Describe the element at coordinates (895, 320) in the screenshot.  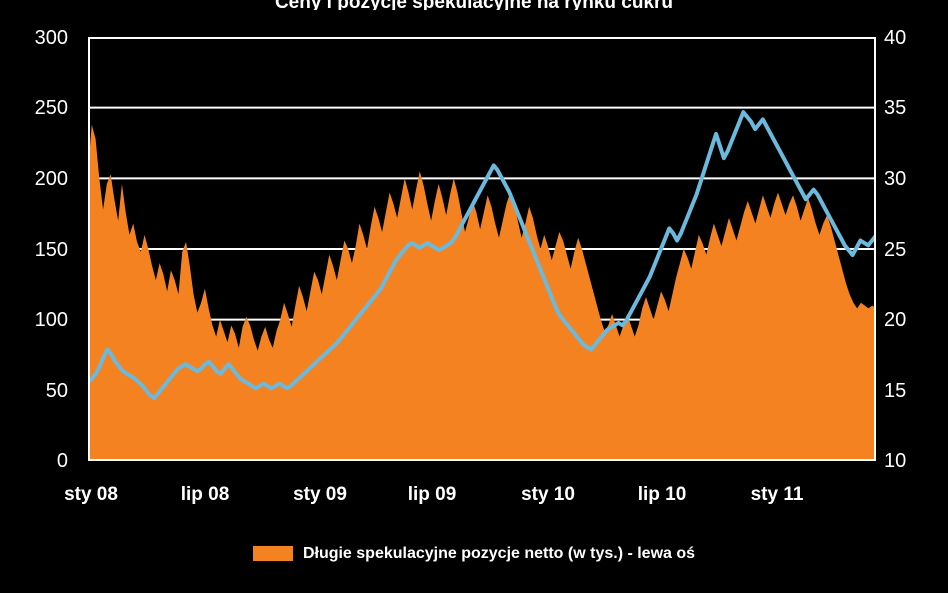
I see `y-axis-right-tick-20: 20` at that location.